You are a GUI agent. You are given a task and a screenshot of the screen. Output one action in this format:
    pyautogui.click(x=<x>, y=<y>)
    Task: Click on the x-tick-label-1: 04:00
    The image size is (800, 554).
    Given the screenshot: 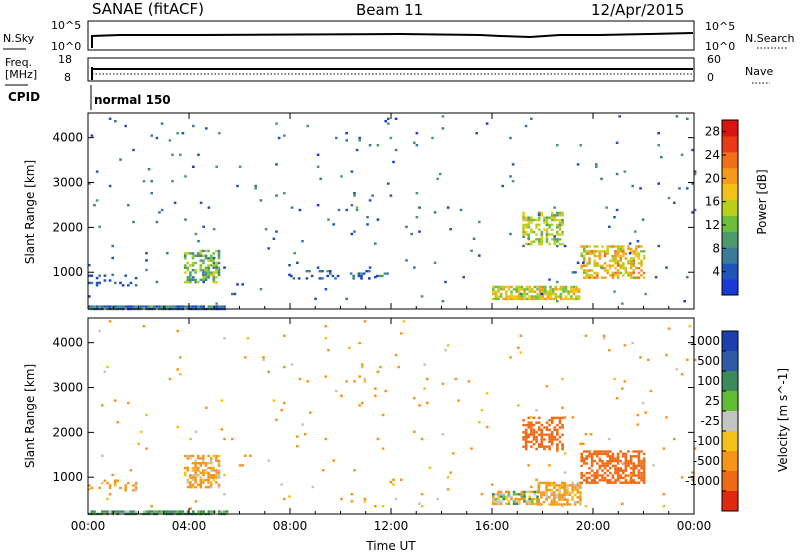 What is the action you would take?
    pyautogui.click(x=189, y=526)
    